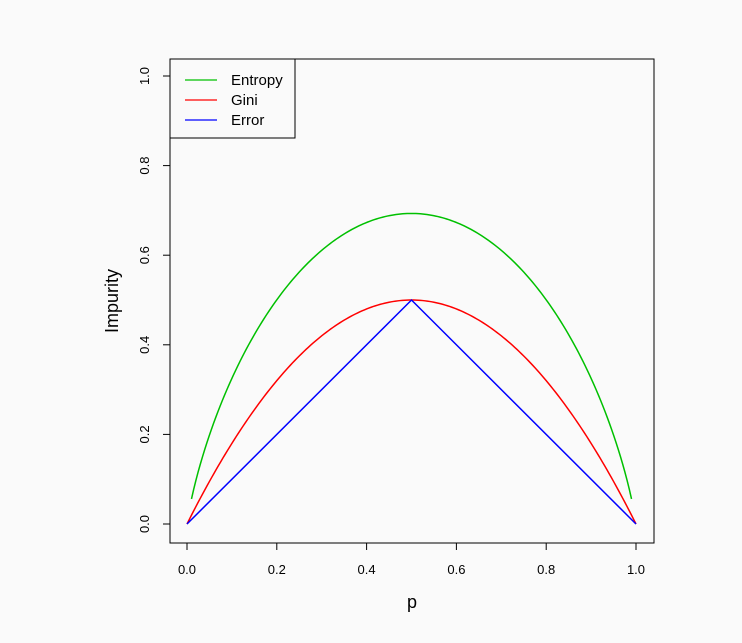 The width and height of the screenshot is (742, 643). What do you see at coordinates (636, 569) in the screenshot?
I see `x-tick-label: 1.0` at bounding box center [636, 569].